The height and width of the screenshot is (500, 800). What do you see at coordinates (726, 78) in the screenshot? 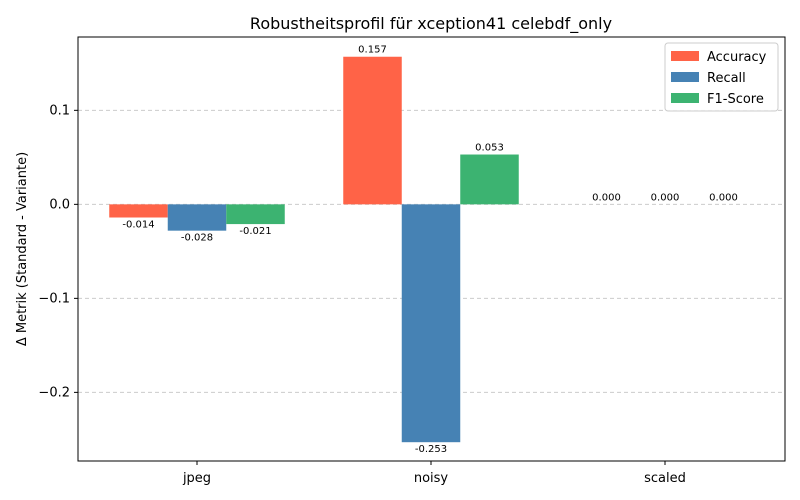
I see `legend-label: Recall` at bounding box center [726, 78].